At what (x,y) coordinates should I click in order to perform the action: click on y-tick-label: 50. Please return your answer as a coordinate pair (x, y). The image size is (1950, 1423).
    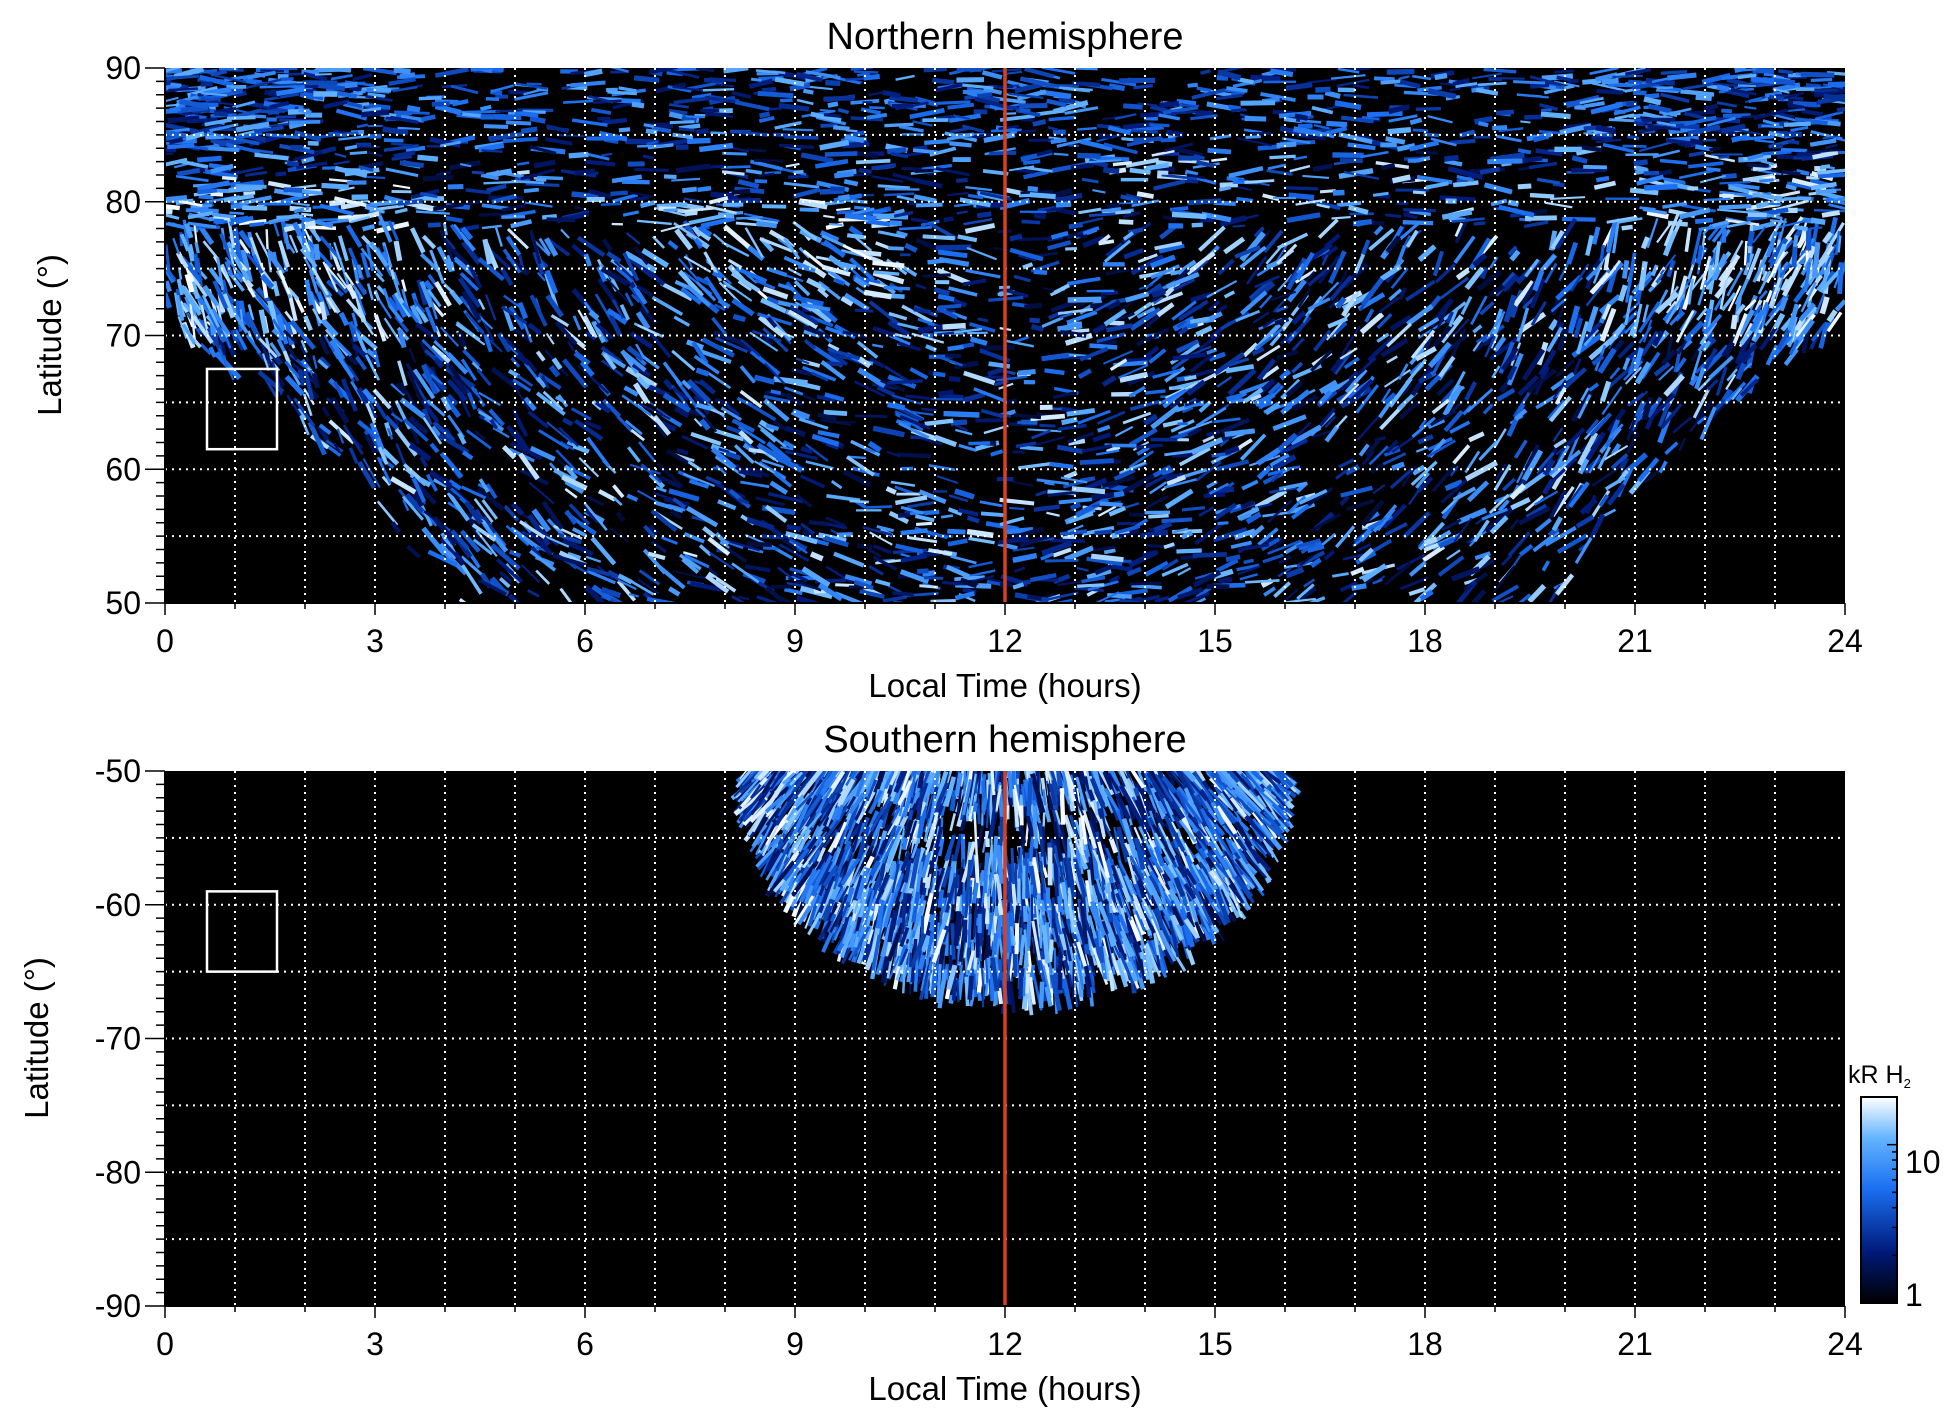
    Looking at the image, I should click on (123, 603).